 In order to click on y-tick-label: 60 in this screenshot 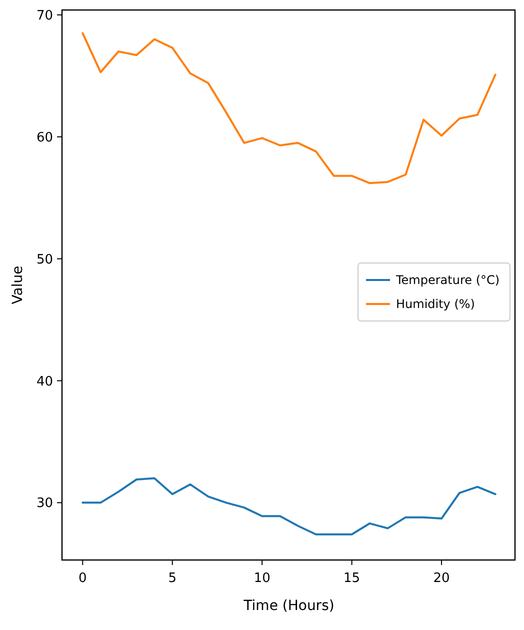, I will do `click(44, 138)`.